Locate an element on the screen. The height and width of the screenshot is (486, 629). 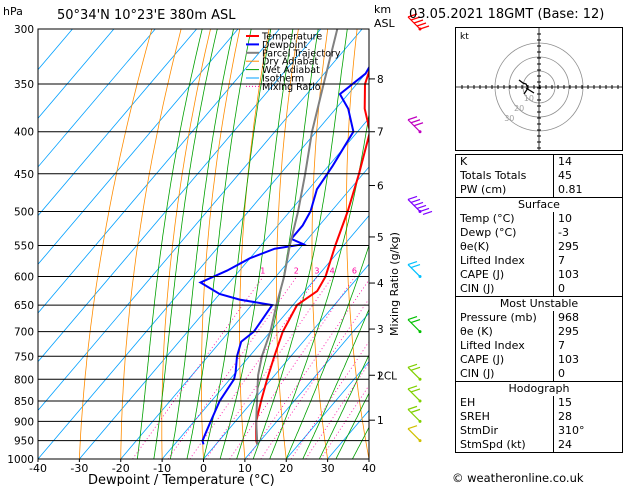
hpa-unit-label: hPa is located at coordinates (13, 11).